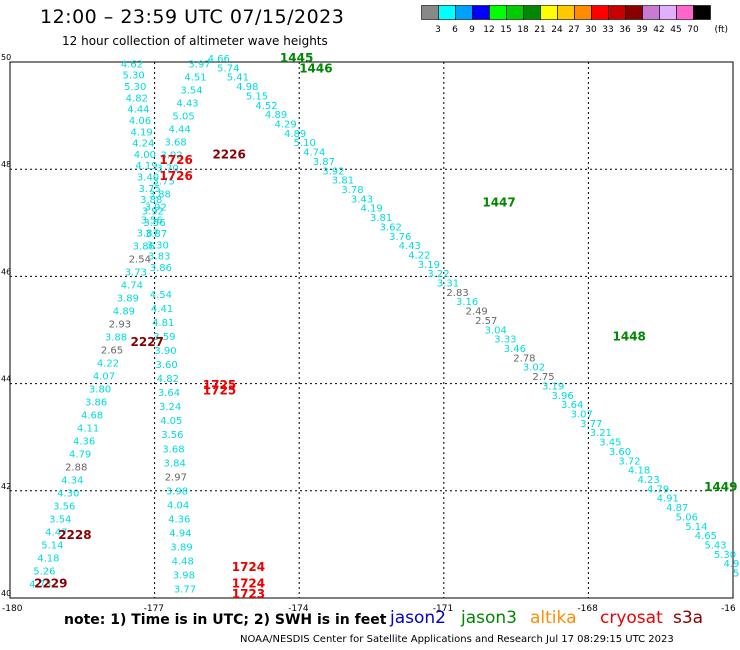 This screenshot has width=740, height=650. What do you see at coordinates (629, 461) in the screenshot?
I see `wave-height-value: 3.72` at bounding box center [629, 461].